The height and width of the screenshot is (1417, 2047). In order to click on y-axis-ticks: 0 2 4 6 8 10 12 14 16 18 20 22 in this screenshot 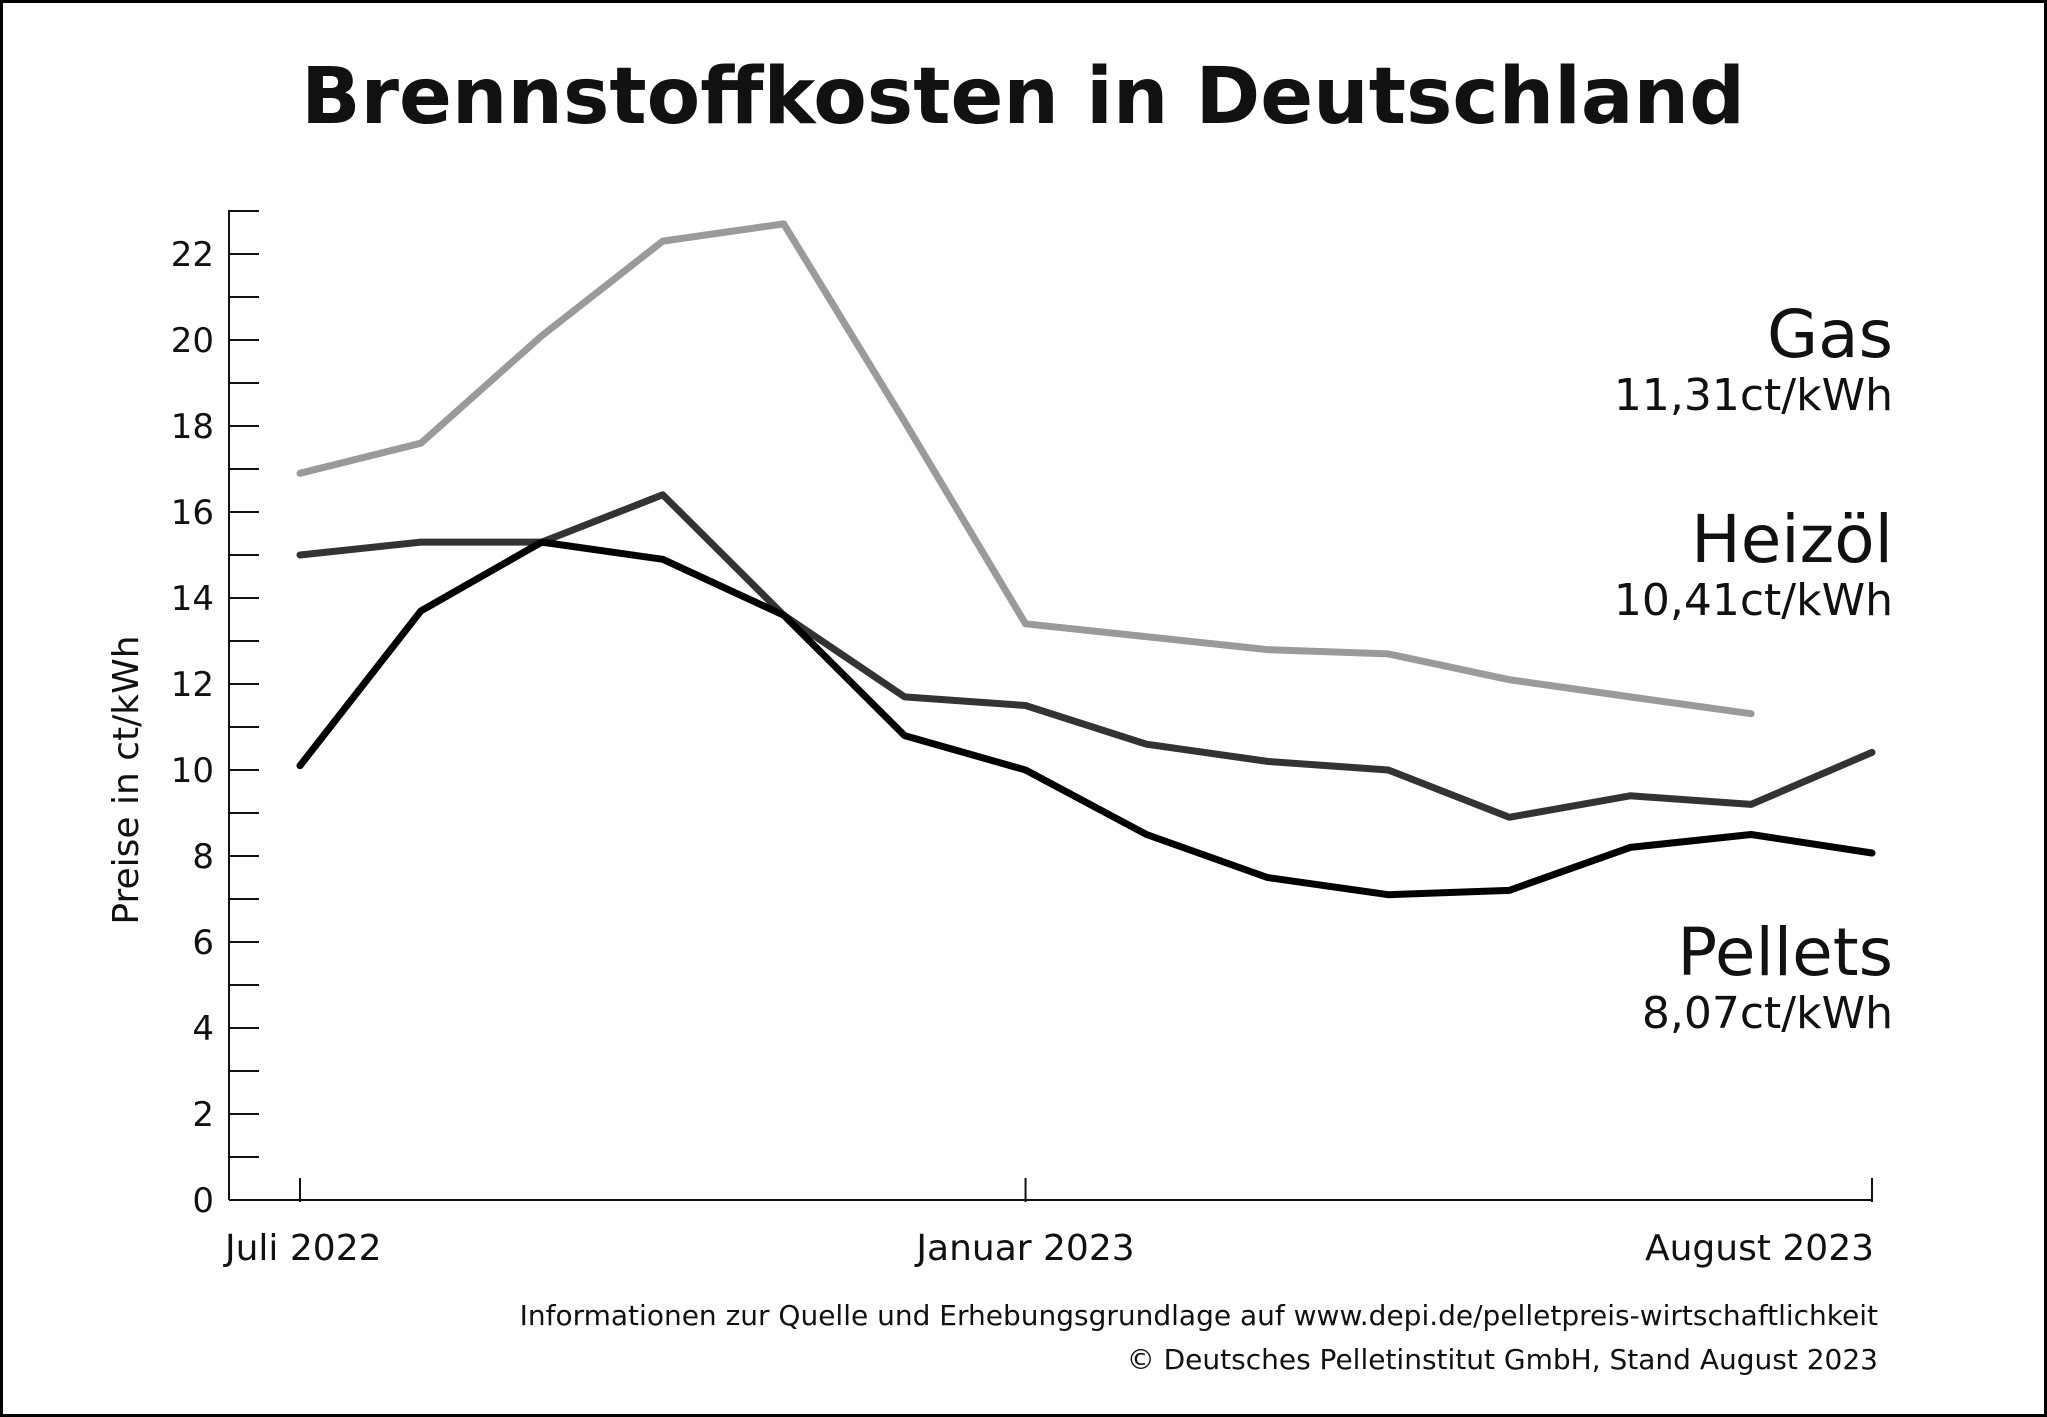, I will do `click(215, 715)`.